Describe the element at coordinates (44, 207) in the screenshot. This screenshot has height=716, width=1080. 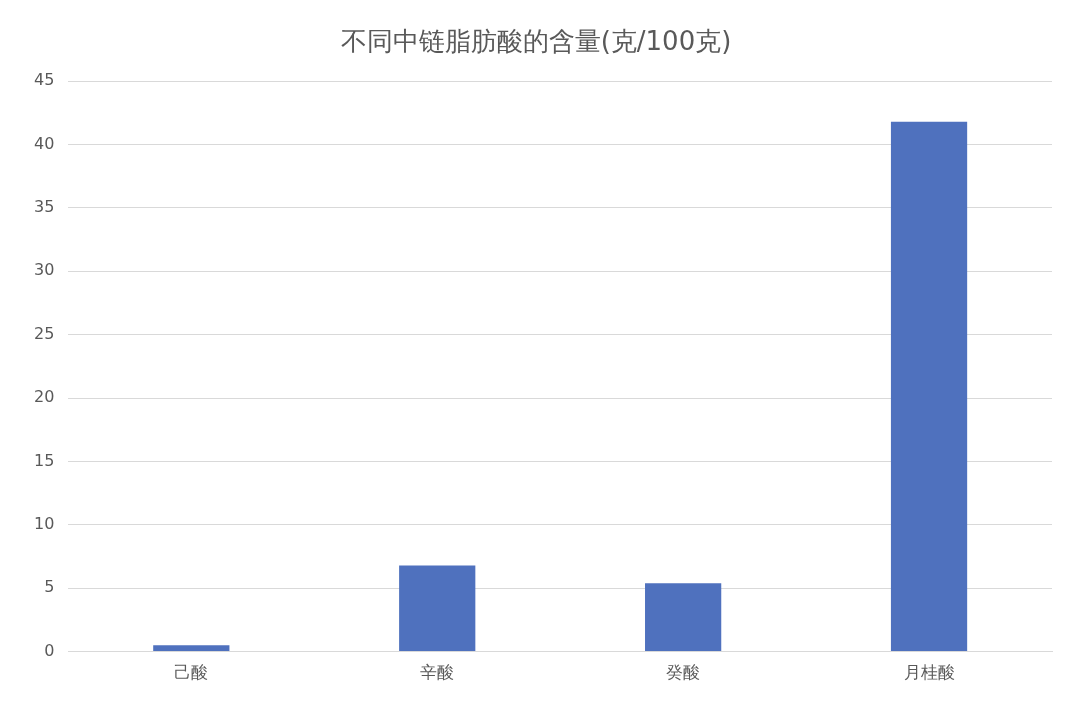
I see `y-tick-label: 35` at that location.